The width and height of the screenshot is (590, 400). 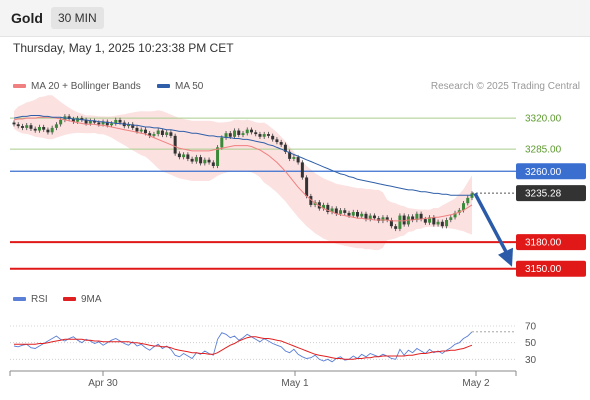 What do you see at coordinates (543, 119) in the screenshot?
I see `level-label-0: 3320.00` at bounding box center [543, 119].